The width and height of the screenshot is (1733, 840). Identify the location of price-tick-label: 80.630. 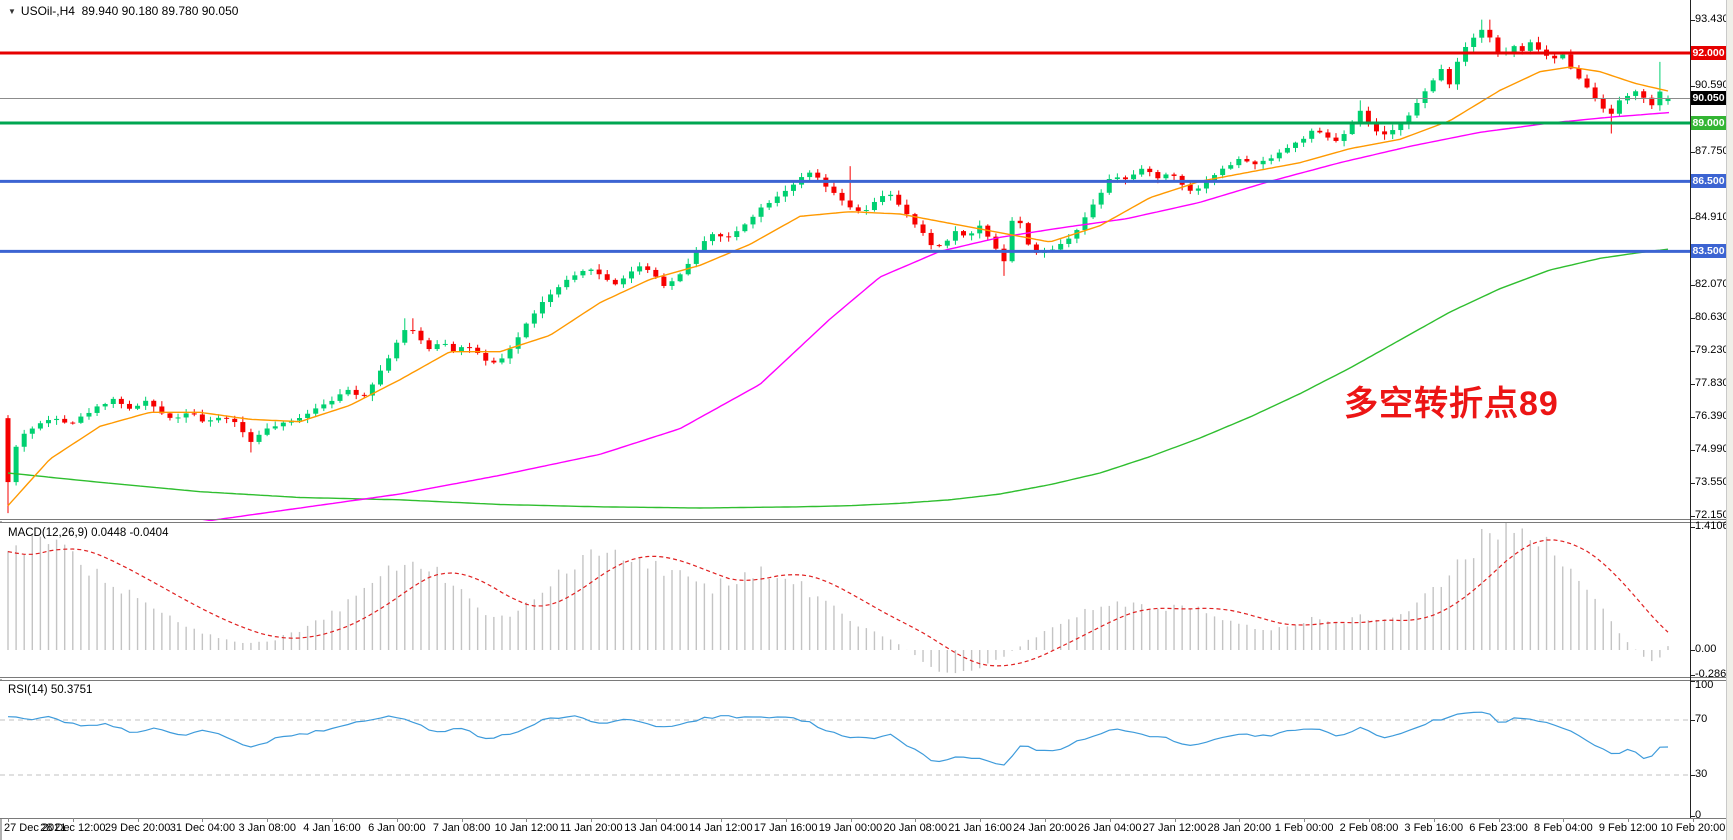
(1712, 317).